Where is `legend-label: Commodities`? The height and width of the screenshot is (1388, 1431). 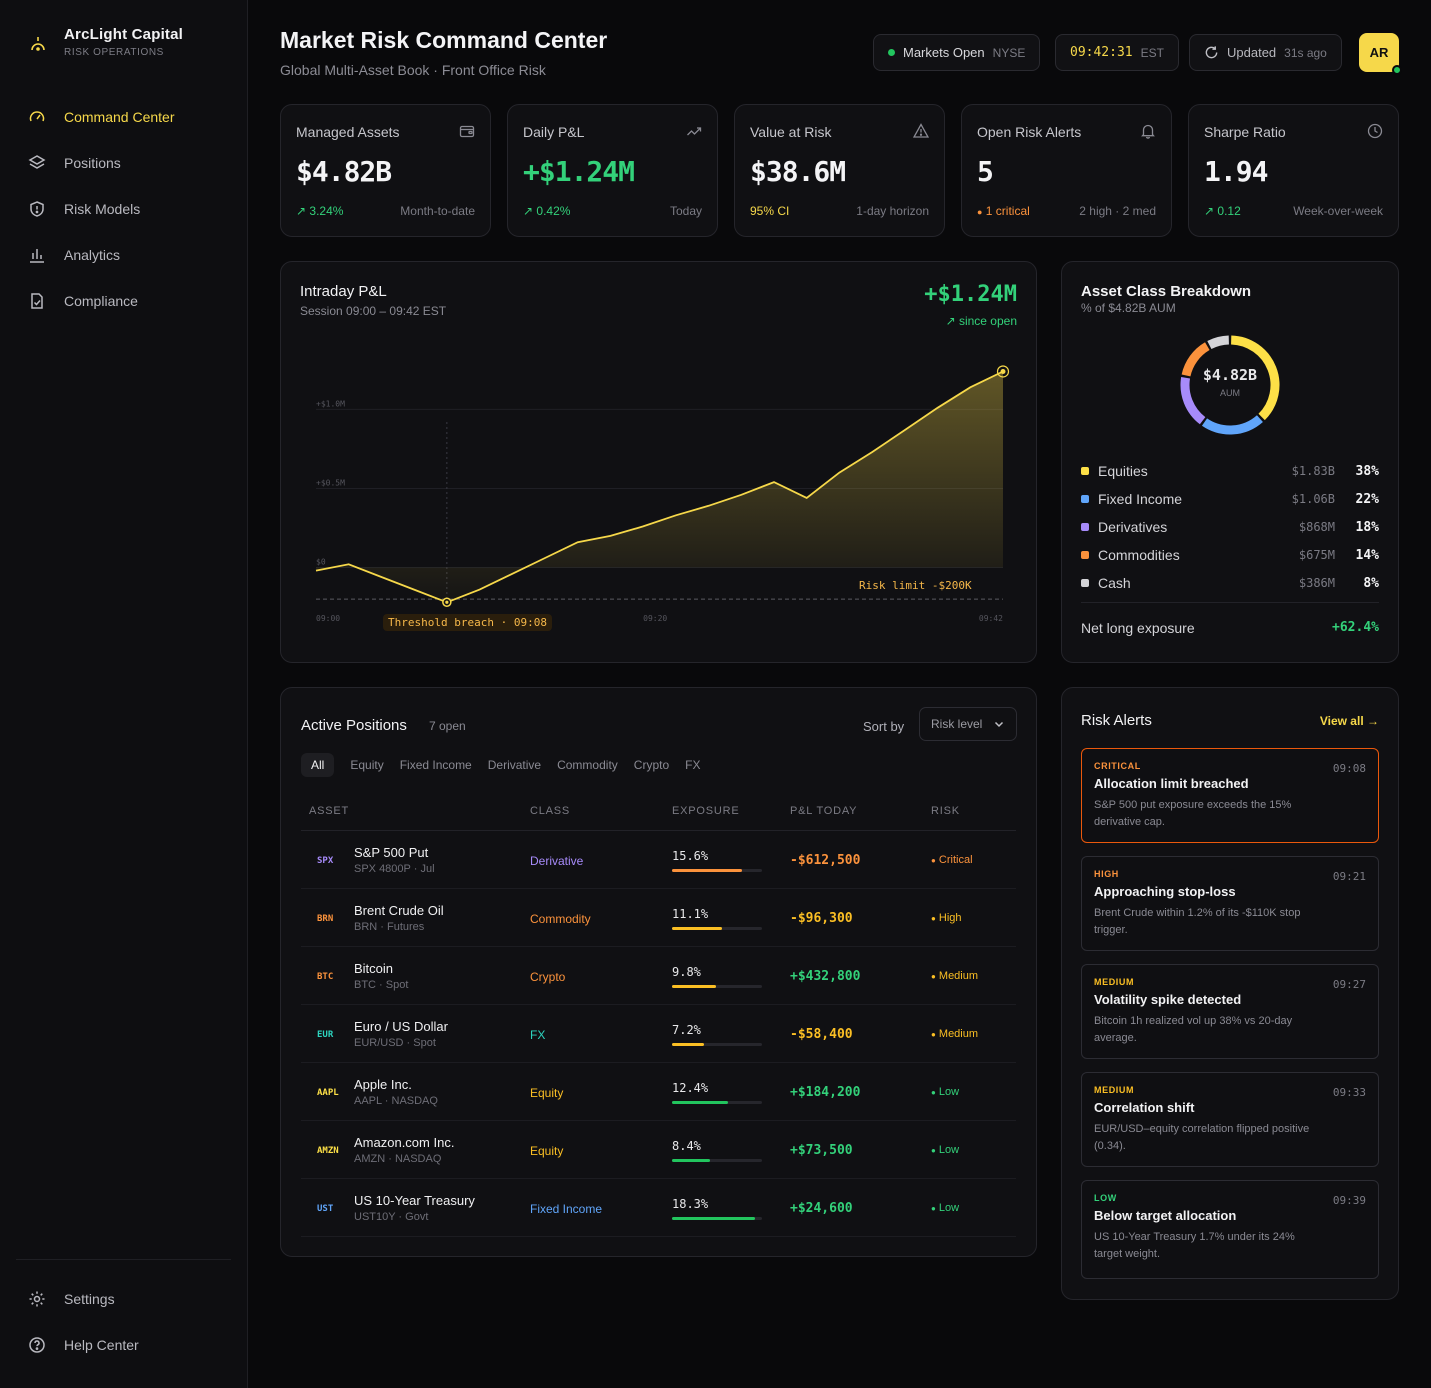 legend-label: Commodities is located at coordinates (1139, 555).